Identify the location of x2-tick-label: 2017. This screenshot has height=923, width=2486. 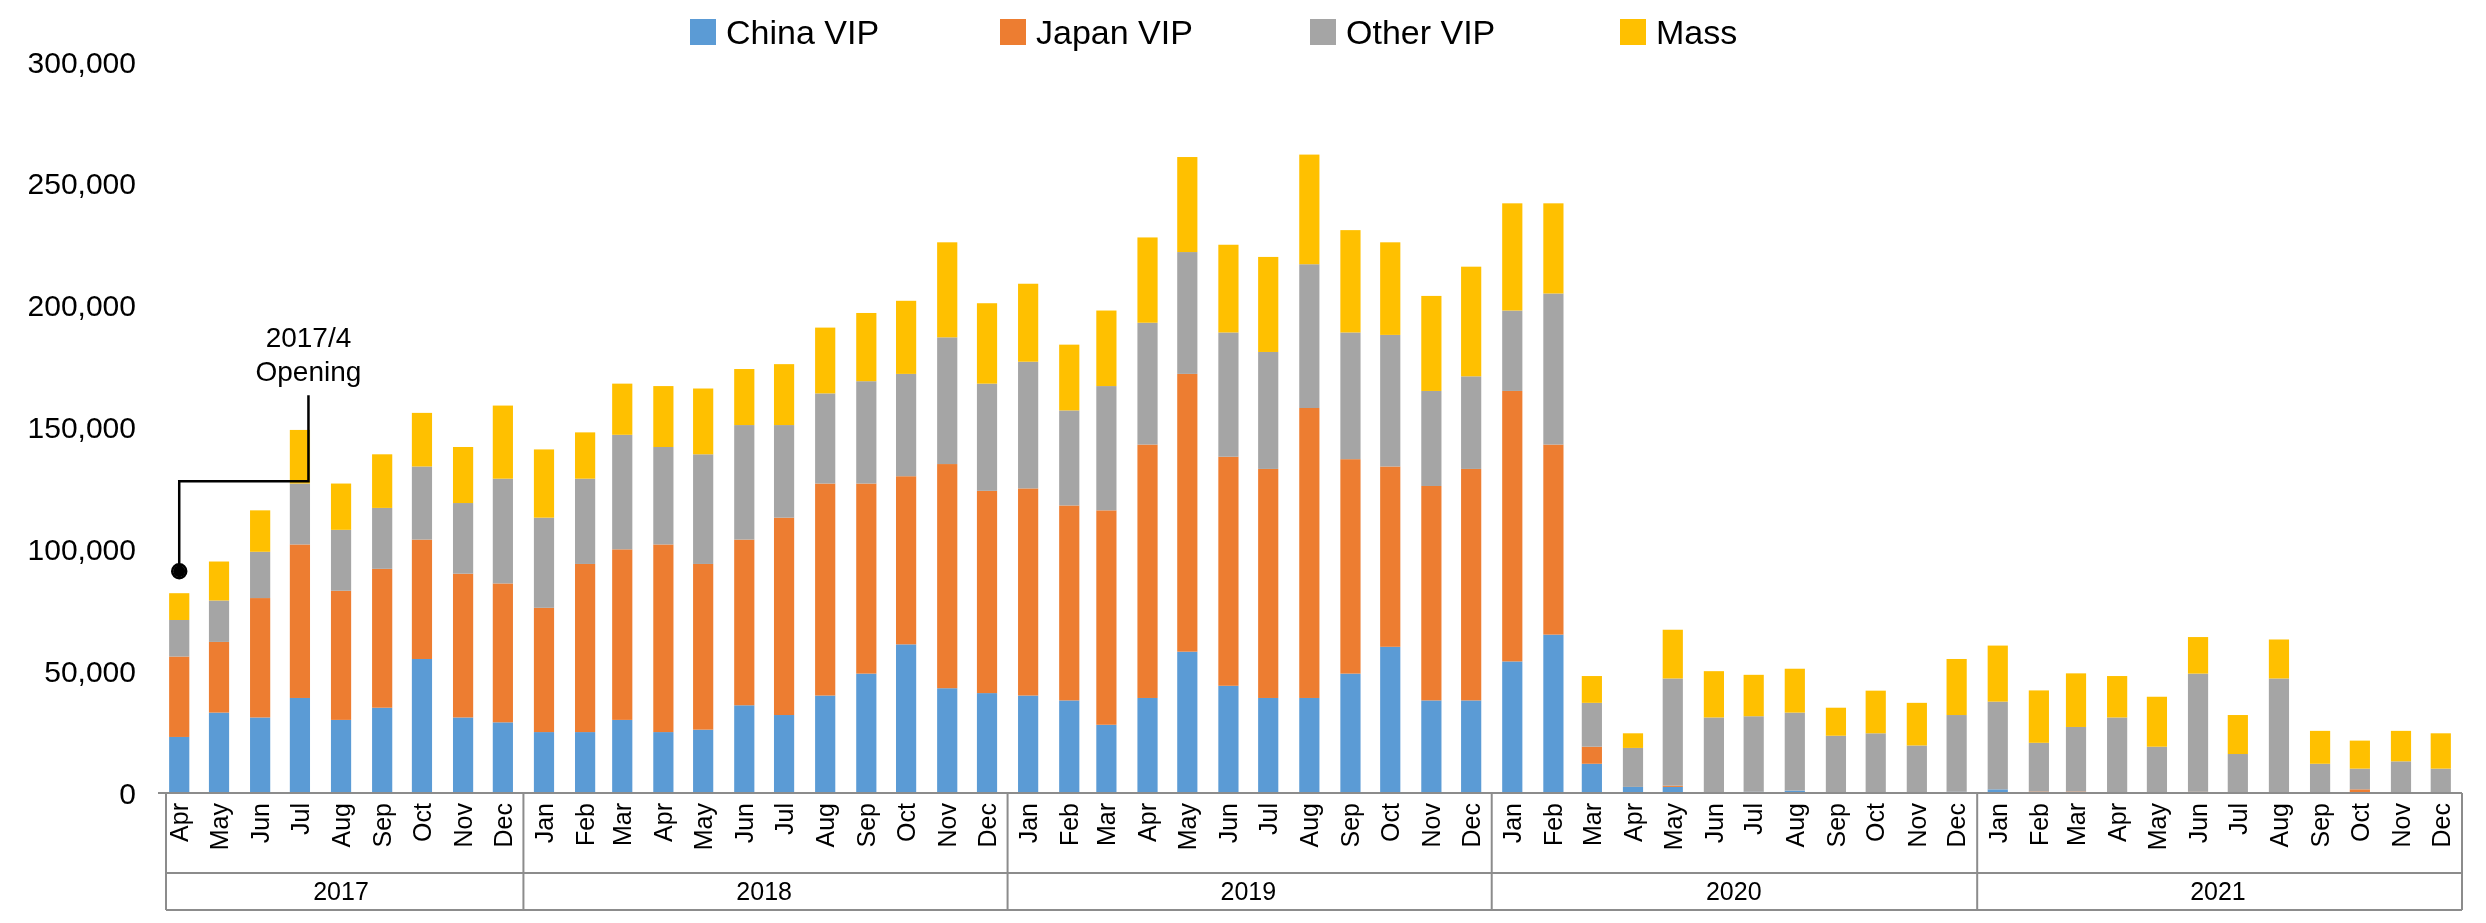
(341, 891).